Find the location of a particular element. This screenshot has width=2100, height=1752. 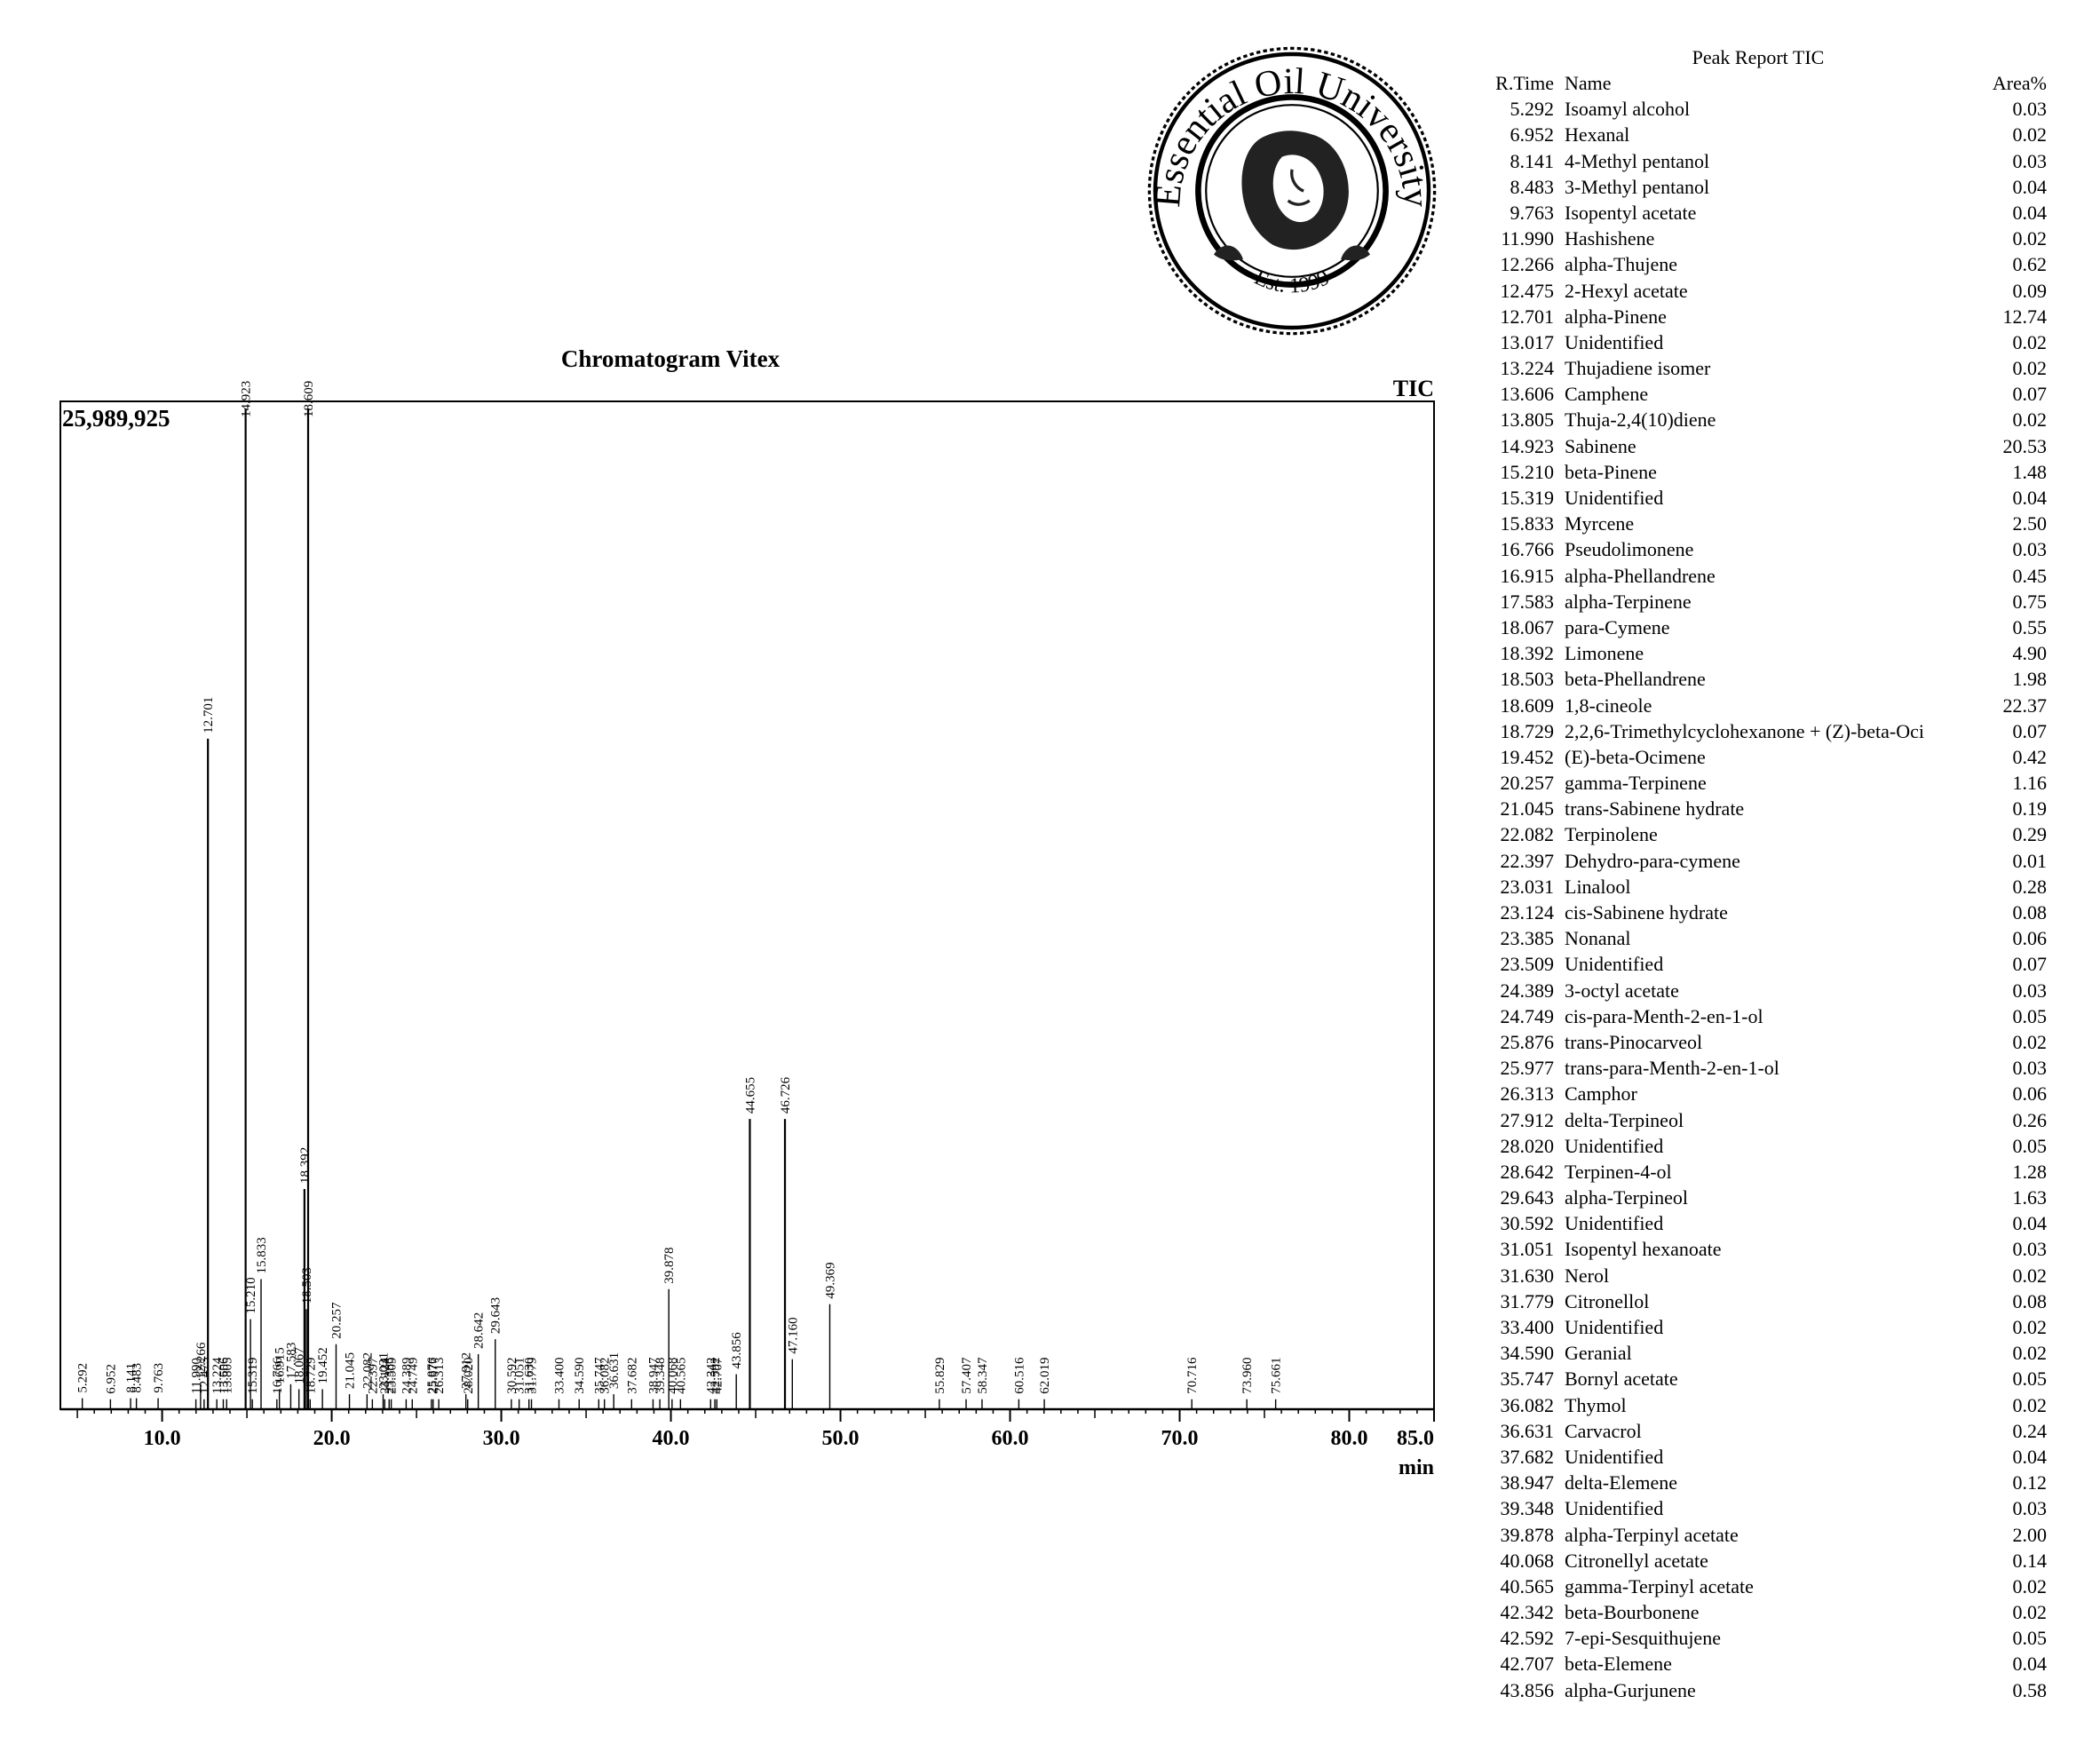

row-name: gamma-Terpinyl acetate is located at coordinates (1659, 1585).